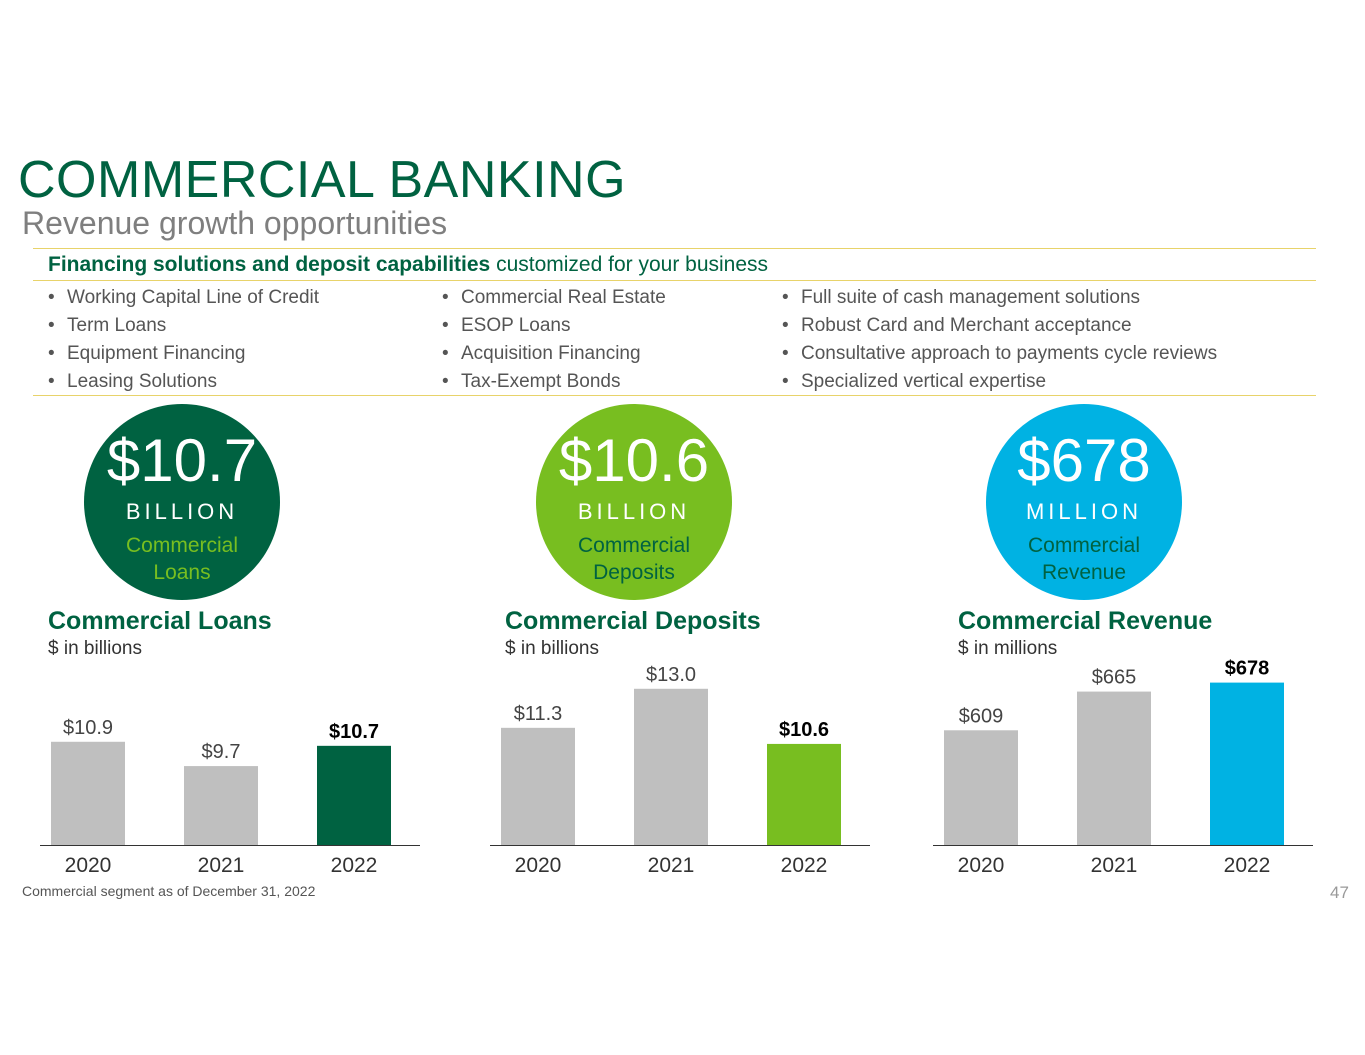 The width and height of the screenshot is (1365, 1055). I want to click on bullet-item: Tax-Exempt Bonds, so click(554, 382).